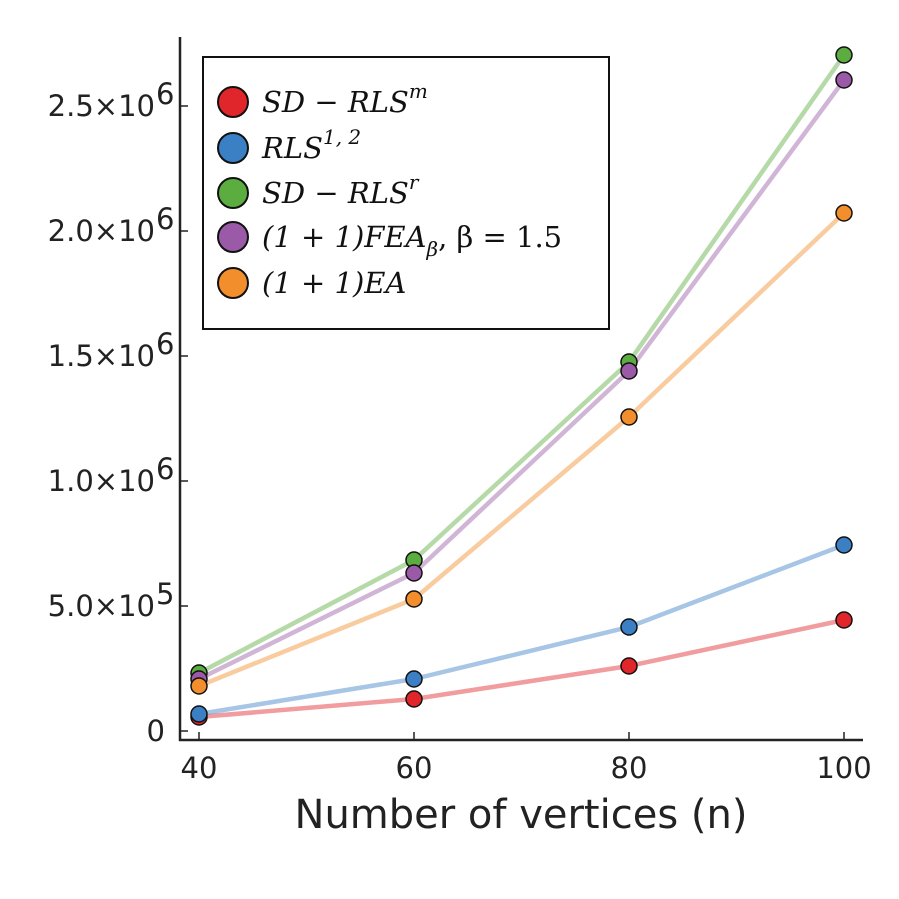 The image size is (899, 899). I want to click on x-axis-label: Number of vertices (n), so click(521, 815).